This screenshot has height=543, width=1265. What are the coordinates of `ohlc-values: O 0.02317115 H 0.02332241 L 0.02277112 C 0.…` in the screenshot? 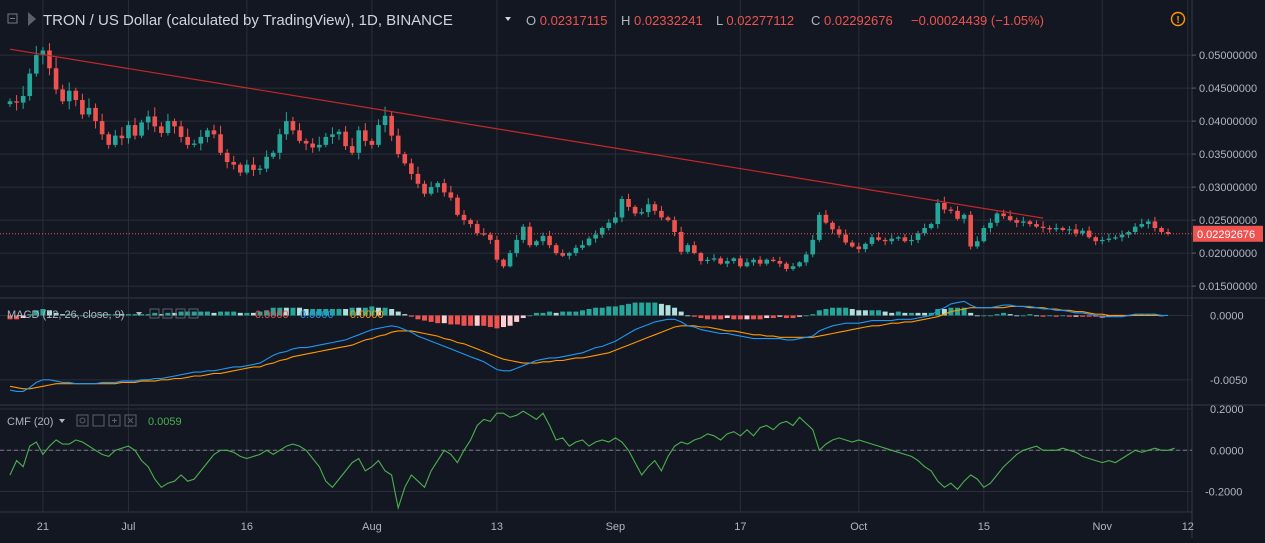 It's located at (709, 20).